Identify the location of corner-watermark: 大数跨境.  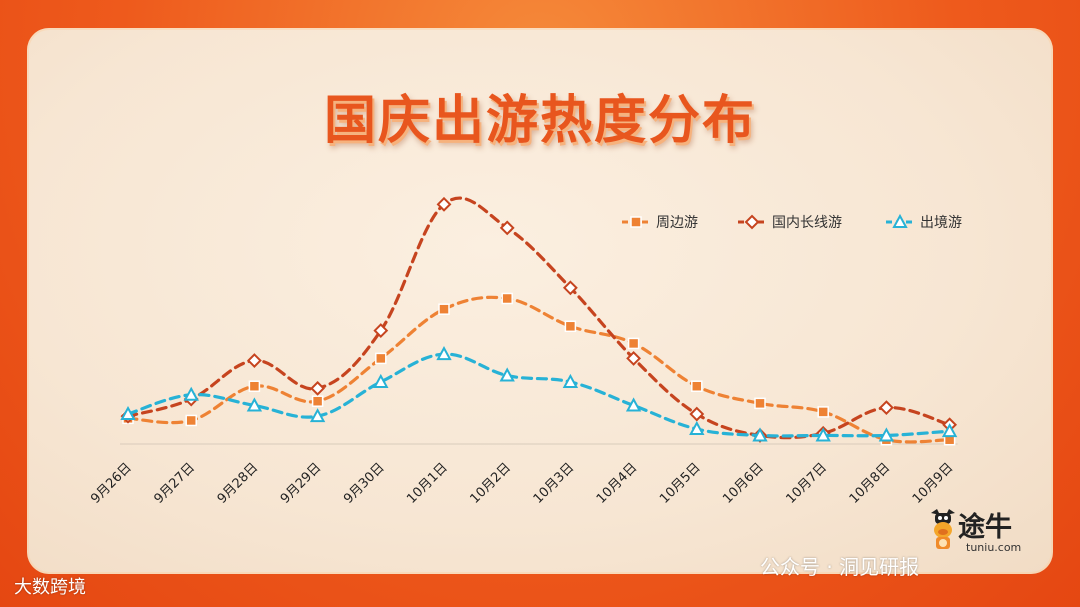
(50, 587).